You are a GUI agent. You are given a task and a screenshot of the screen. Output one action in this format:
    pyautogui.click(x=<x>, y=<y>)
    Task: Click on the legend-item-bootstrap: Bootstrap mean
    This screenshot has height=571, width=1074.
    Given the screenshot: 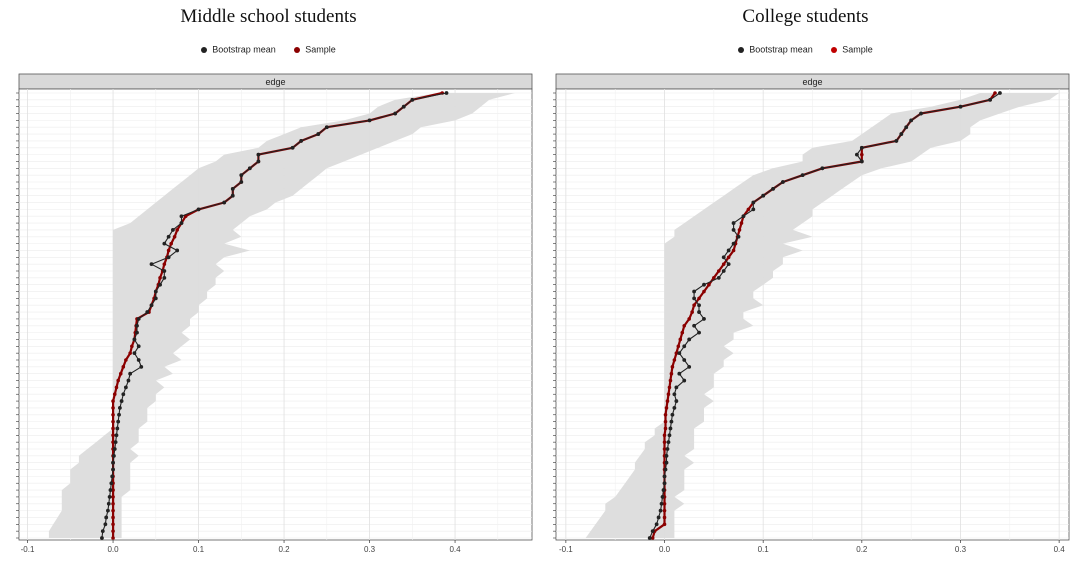 What is the action you would take?
    pyautogui.click(x=238, y=49)
    